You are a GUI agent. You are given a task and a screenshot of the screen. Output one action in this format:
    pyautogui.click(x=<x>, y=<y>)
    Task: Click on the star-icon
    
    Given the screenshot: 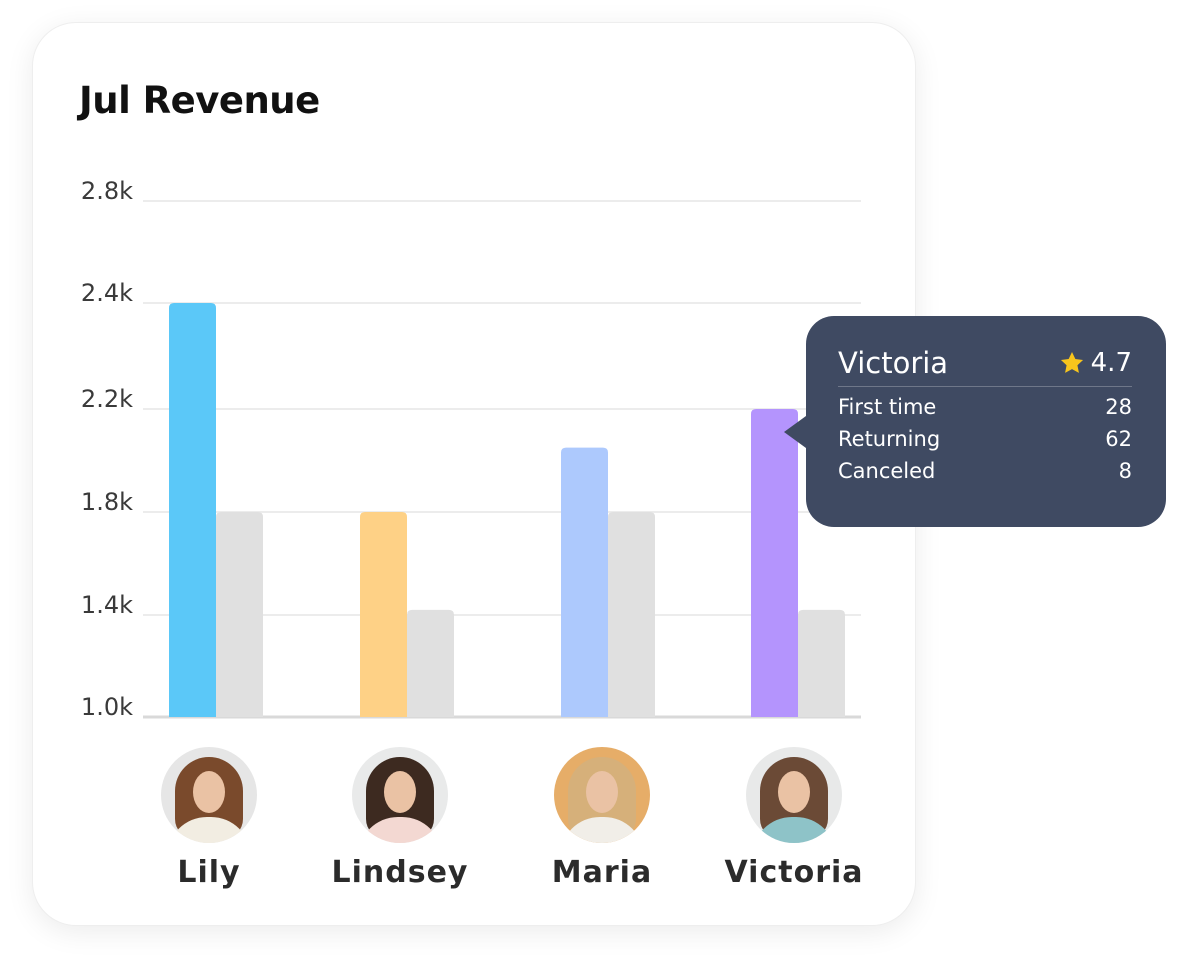 What is the action you would take?
    pyautogui.click(x=1071, y=362)
    